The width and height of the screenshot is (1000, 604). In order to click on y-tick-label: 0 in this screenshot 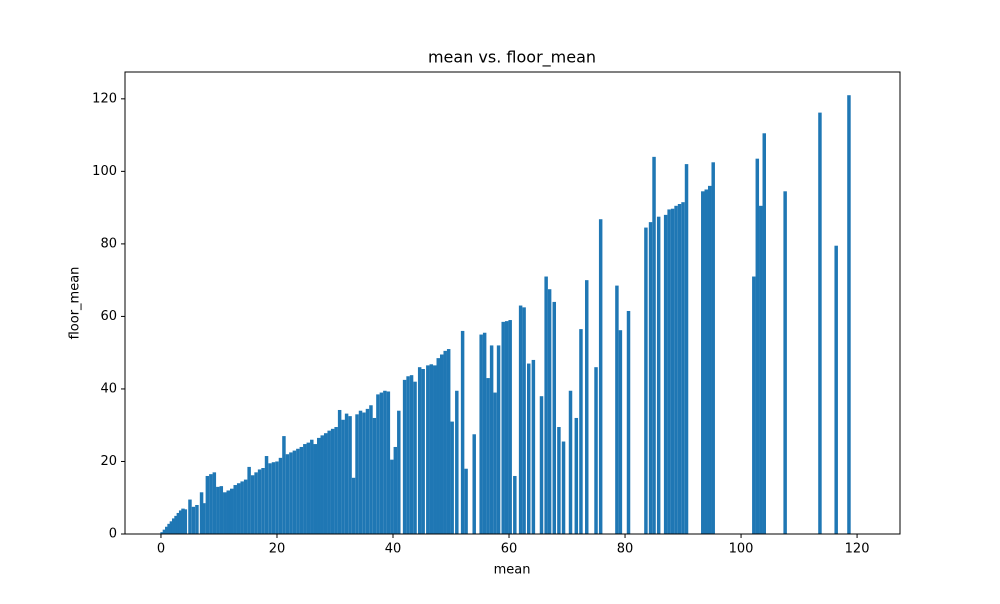, I will do `click(113, 534)`.